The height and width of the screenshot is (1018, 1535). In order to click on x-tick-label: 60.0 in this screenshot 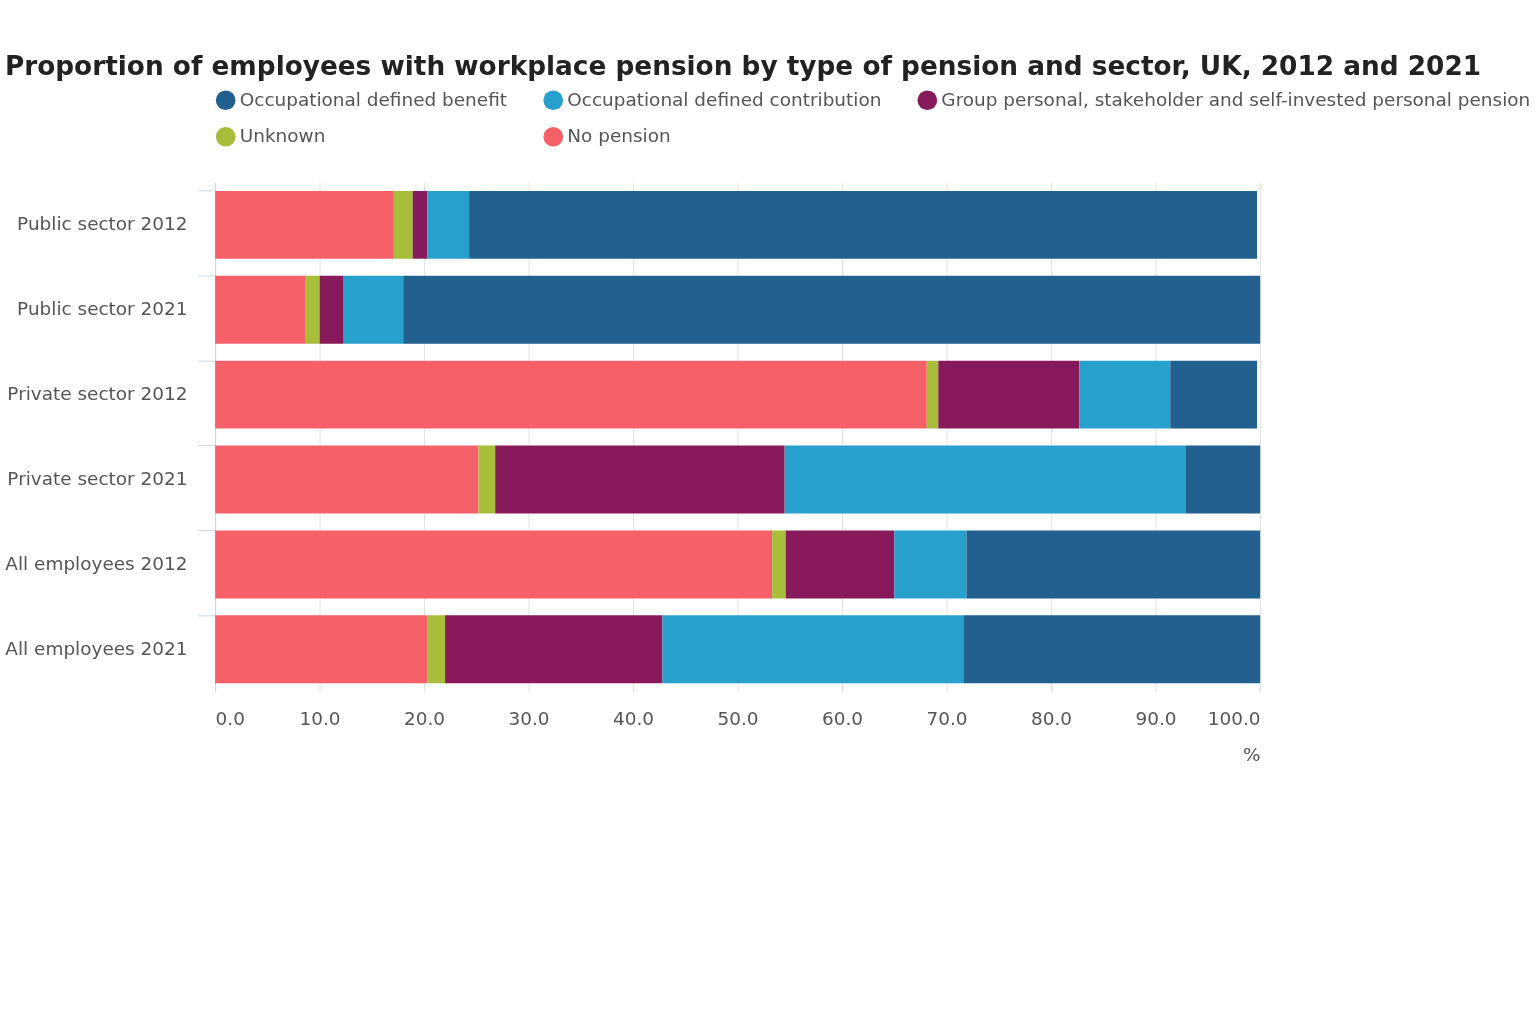, I will do `click(843, 718)`.